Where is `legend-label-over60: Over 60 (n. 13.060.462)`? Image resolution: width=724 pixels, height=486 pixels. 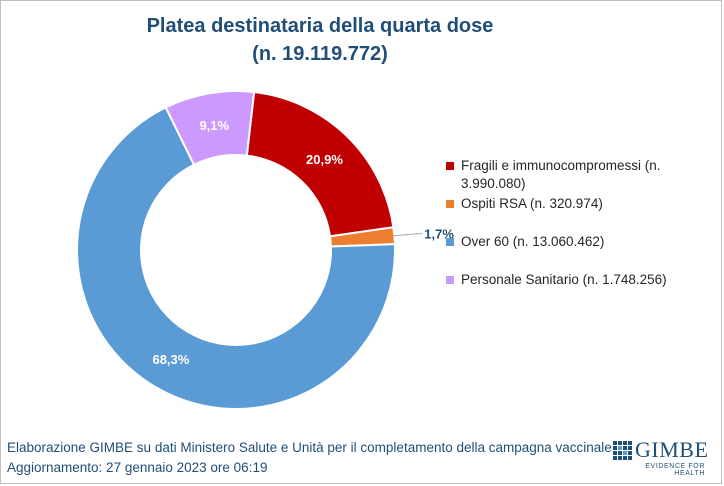
legend-label-over60: Over 60 (n. 13.060.462) is located at coordinates (533, 241).